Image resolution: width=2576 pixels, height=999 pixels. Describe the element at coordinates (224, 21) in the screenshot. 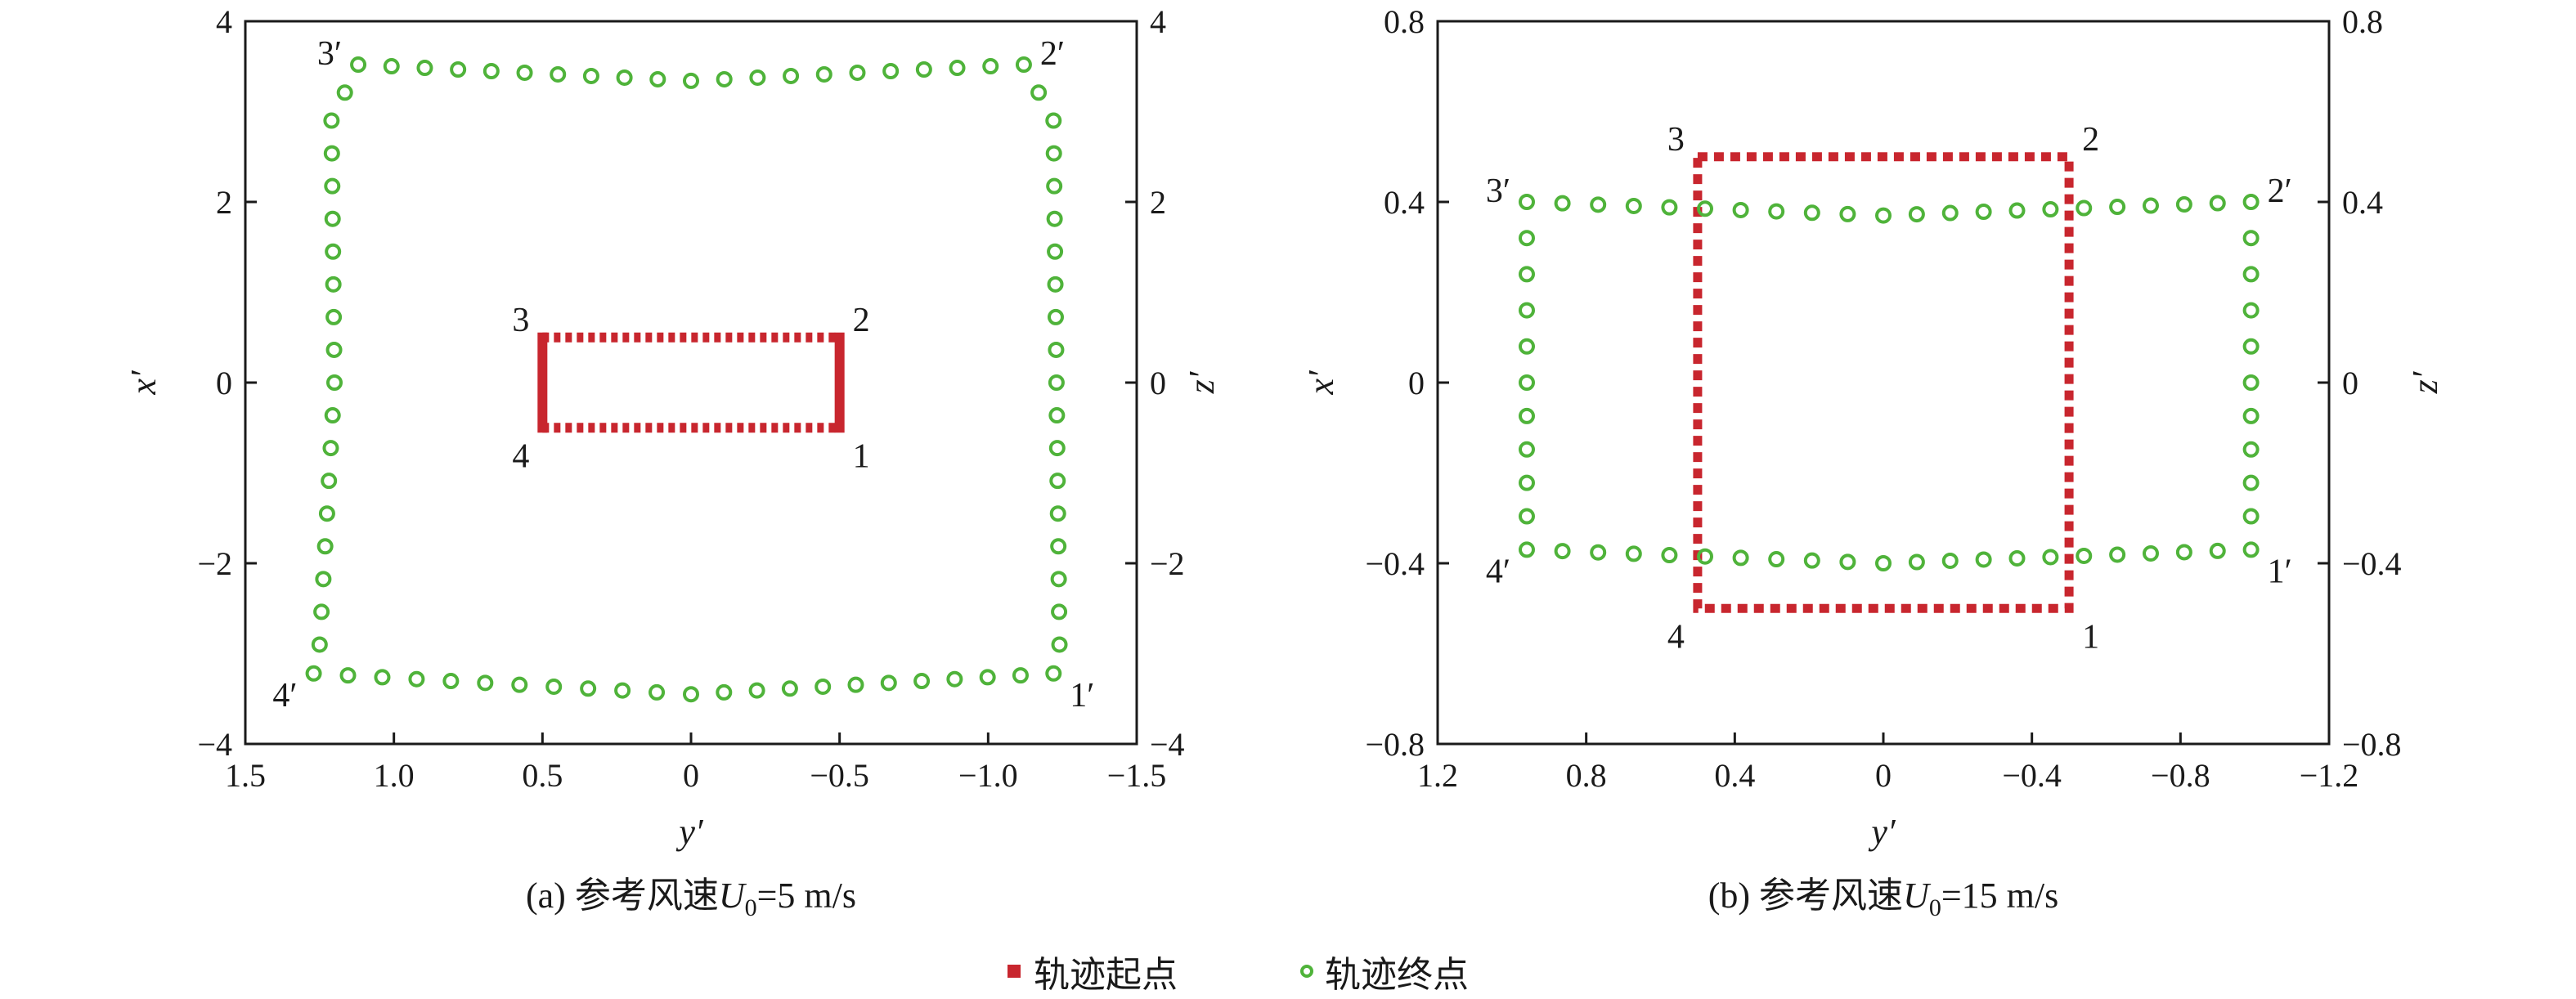

I see `y-tick-label-left: 4` at that location.